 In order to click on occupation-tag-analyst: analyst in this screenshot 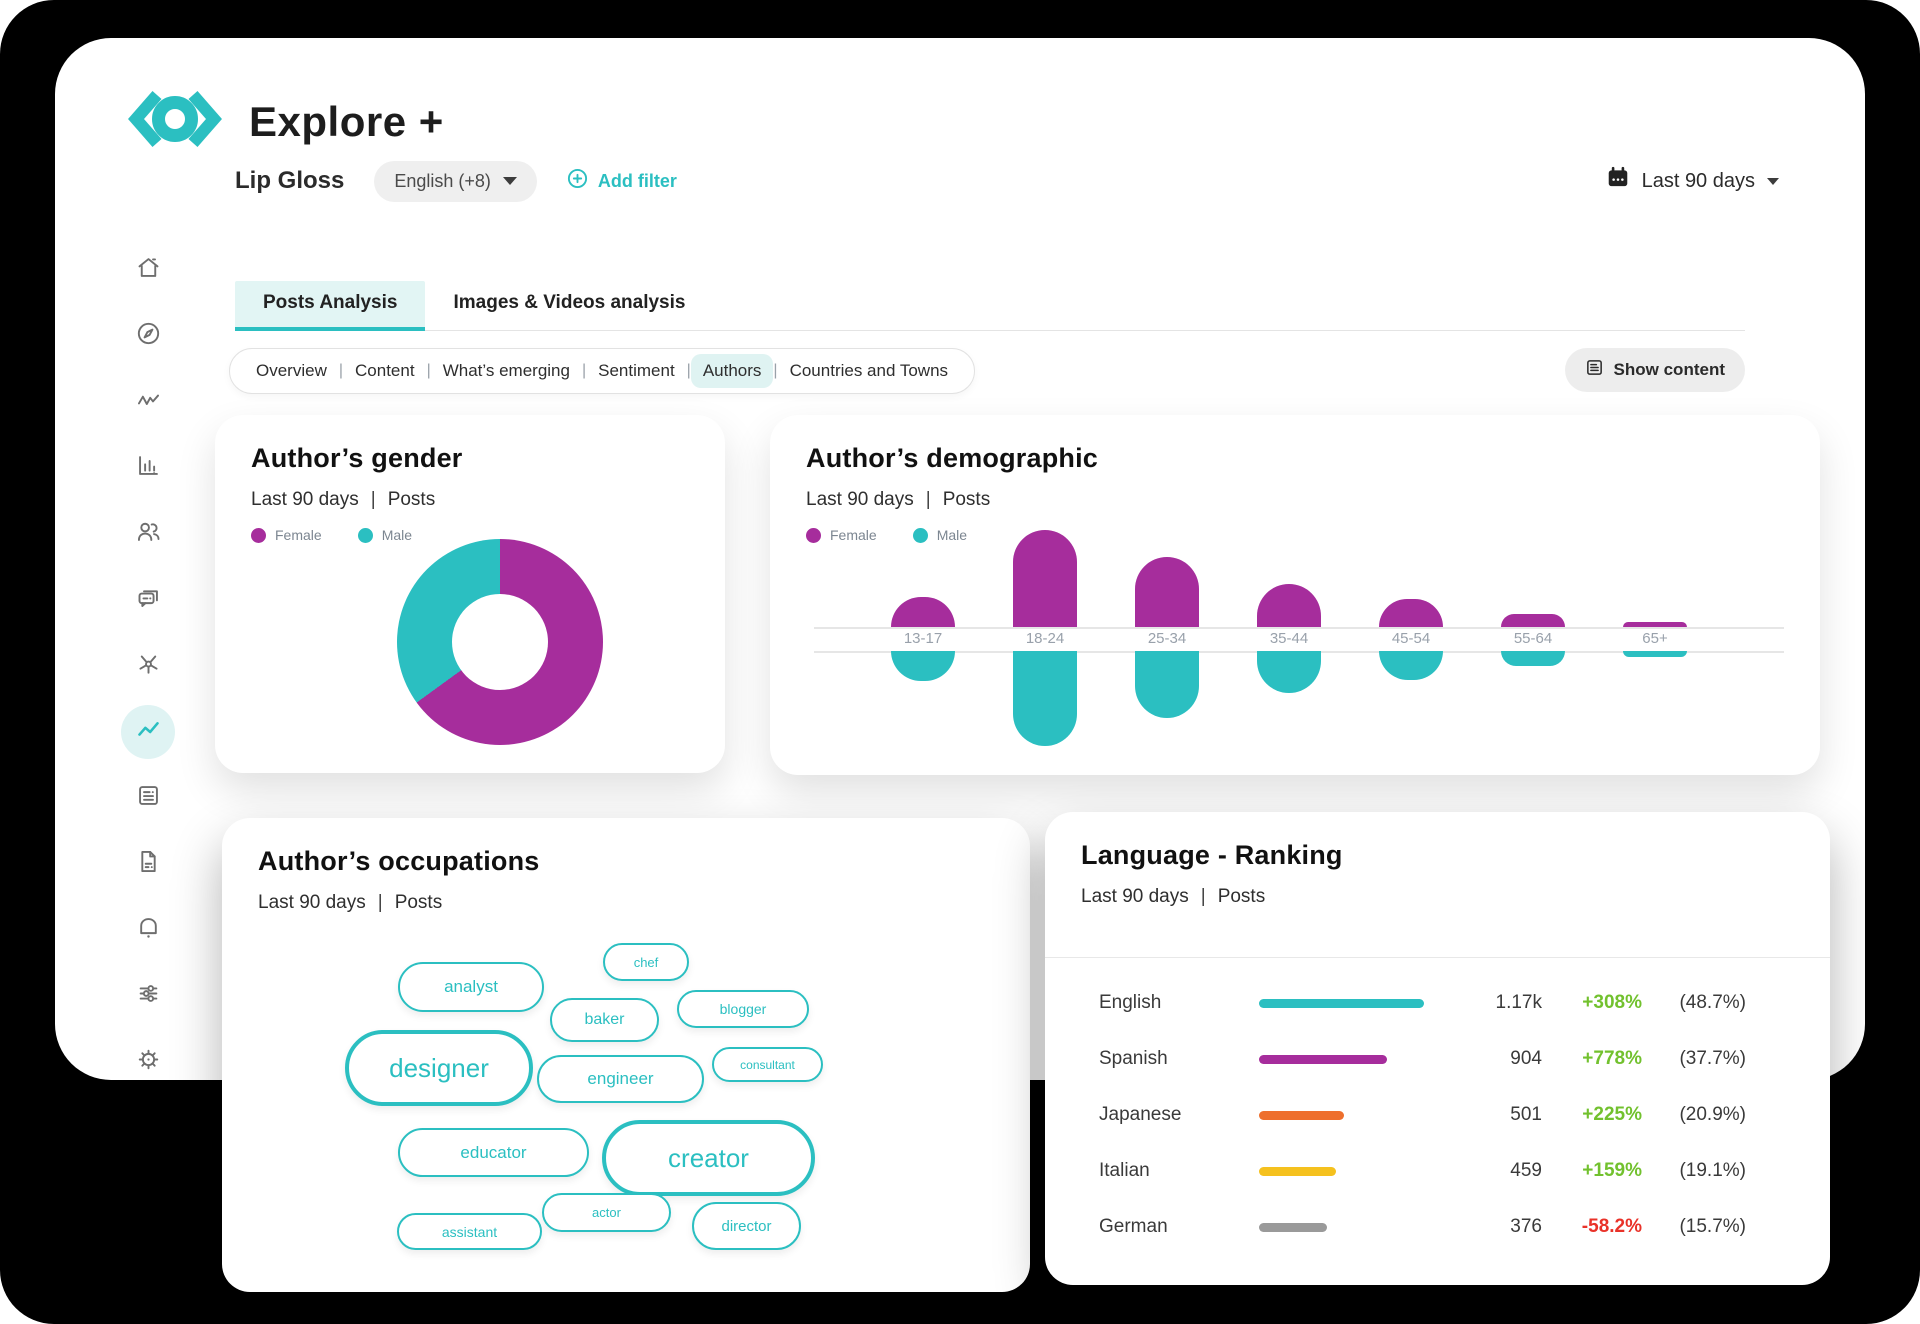, I will do `click(471, 987)`.